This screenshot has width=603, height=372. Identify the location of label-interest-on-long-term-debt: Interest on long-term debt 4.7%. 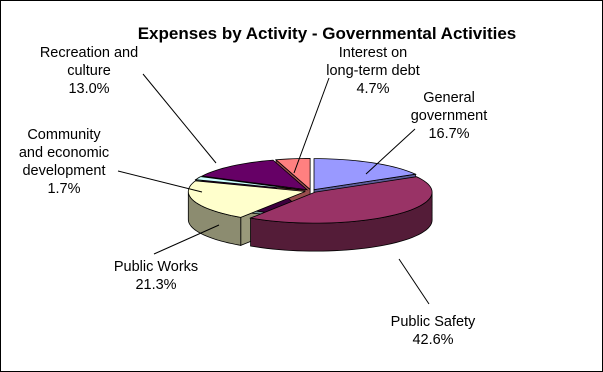
(373, 71).